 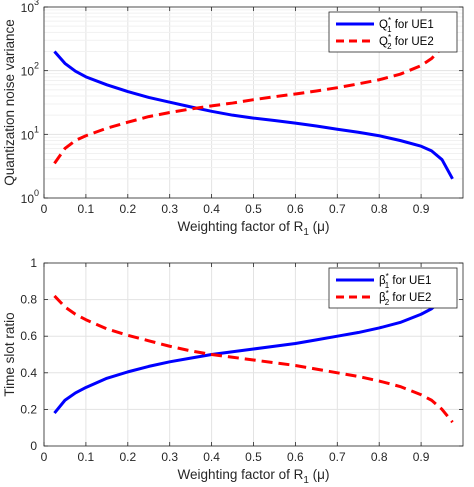 I want to click on legend-label-2: Q* 2 for UE2, so click(x=406, y=42).